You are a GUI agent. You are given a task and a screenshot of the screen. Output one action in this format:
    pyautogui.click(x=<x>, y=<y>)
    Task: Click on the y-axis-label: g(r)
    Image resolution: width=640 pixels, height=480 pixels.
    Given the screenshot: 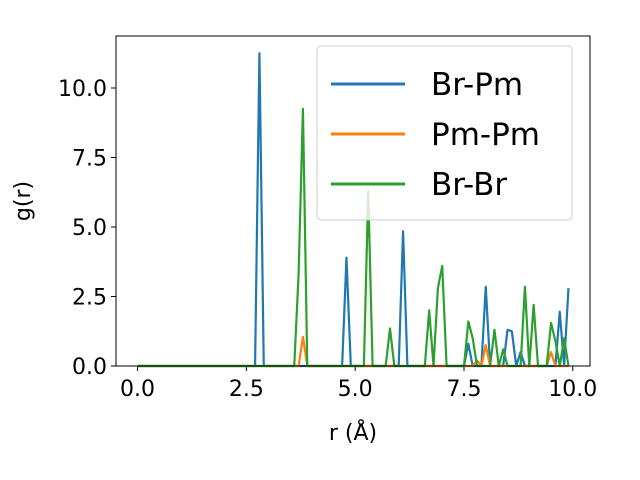 What is the action you would take?
    pyautogui.click(x=23, y=201)
    